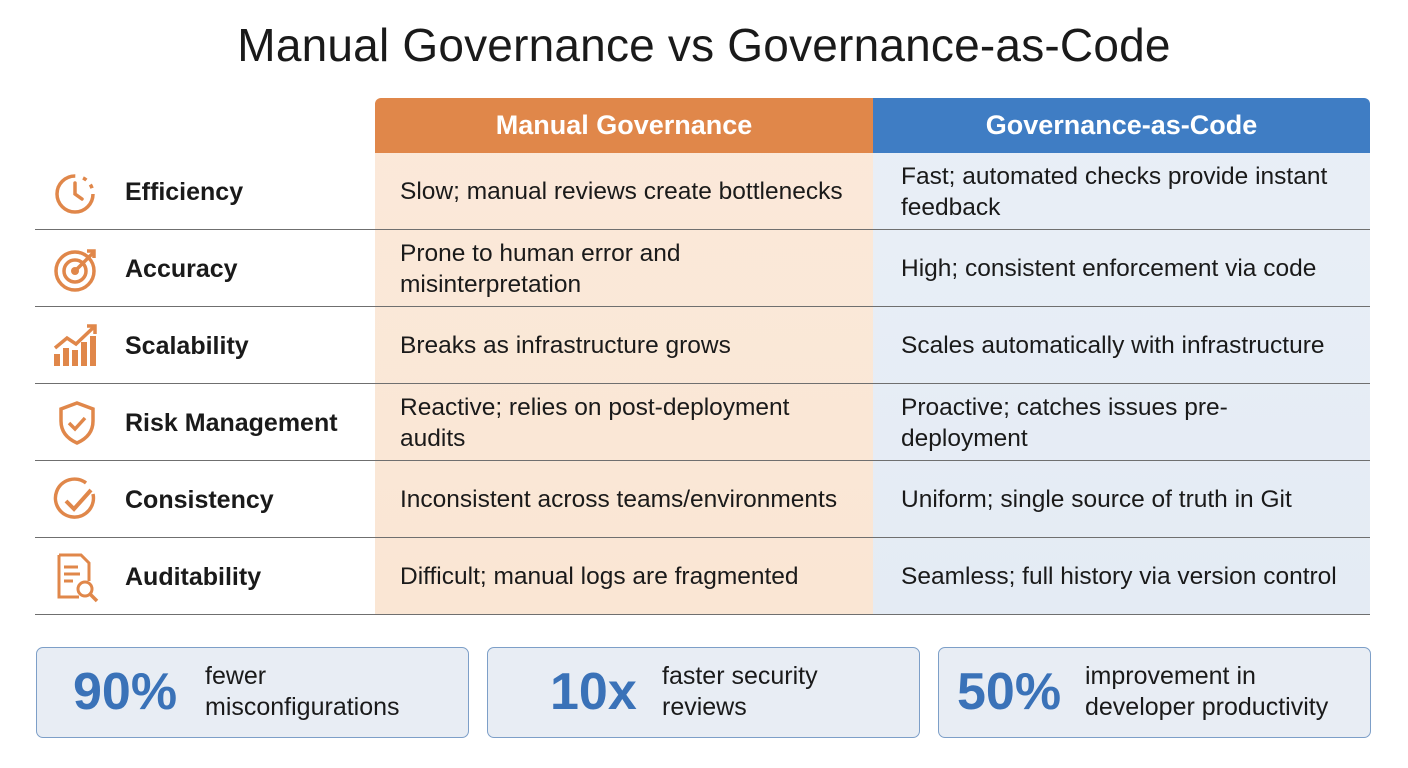  Describe the element at coordinates (187, 345) in the screenshot. I see `row-label: Scalability` at that location.